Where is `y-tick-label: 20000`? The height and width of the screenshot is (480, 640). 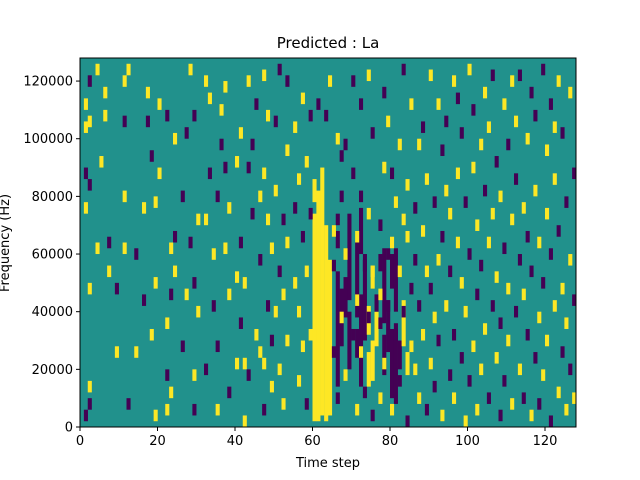 y-tick-label: 20000 is located at coordinates (52, 370).